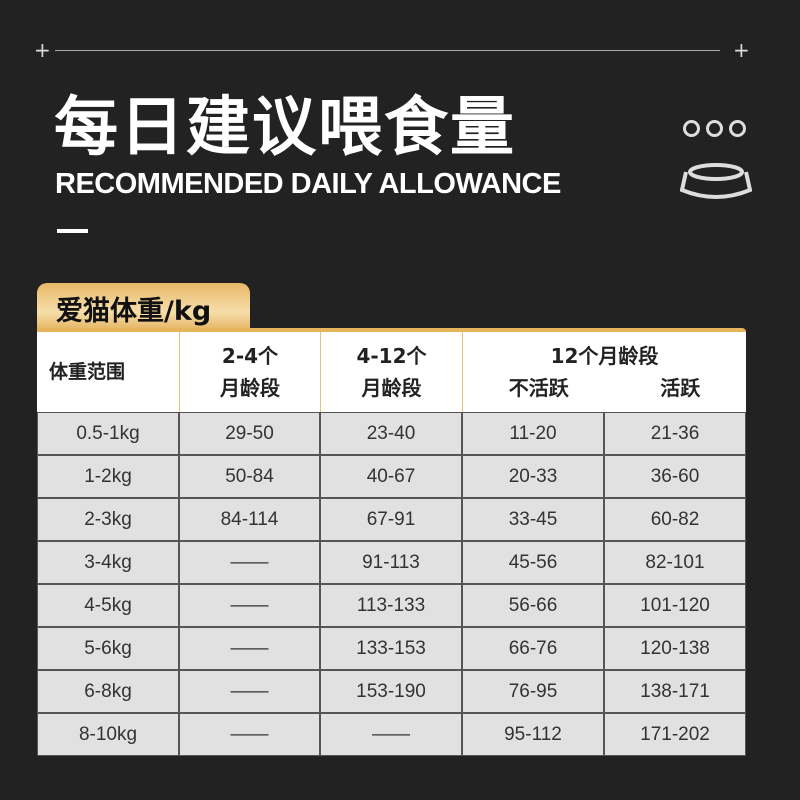  I want to click on table-cell: 23-40, so click(391, 433).